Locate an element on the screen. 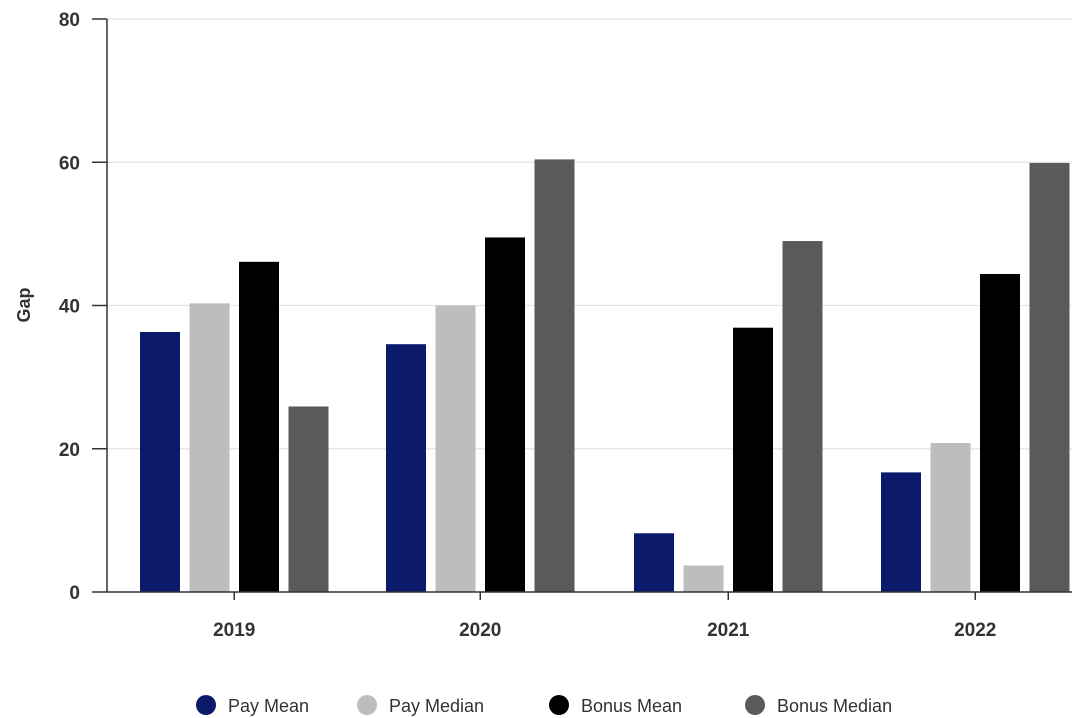 Image resolution: width=1091 pixels, height=718 pixels. y-tick-label: 60 is located at coordinates (69, 163).